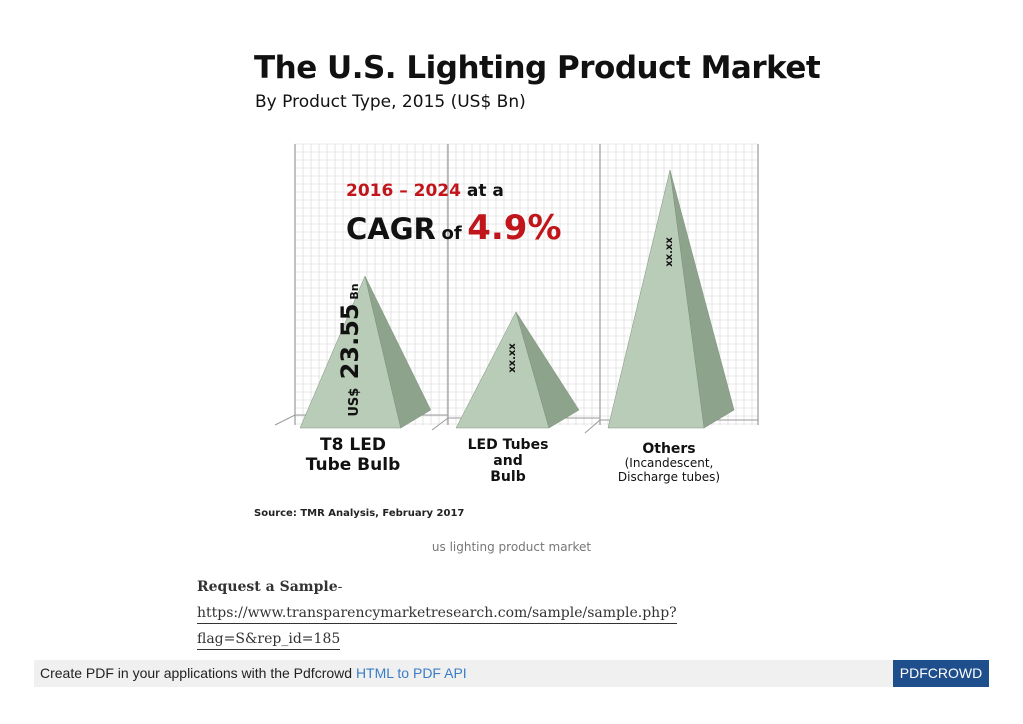 Image resolution: width=1023 pixels, height=724 pixels. I want to click on pdfcrowd-button: PDFCROWD, so click(941, 673).